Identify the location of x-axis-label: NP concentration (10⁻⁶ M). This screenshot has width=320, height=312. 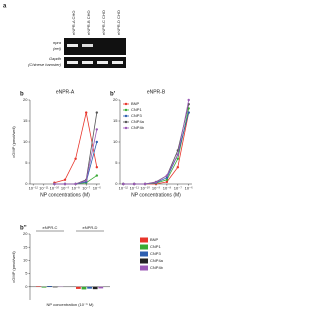
(70, 304).